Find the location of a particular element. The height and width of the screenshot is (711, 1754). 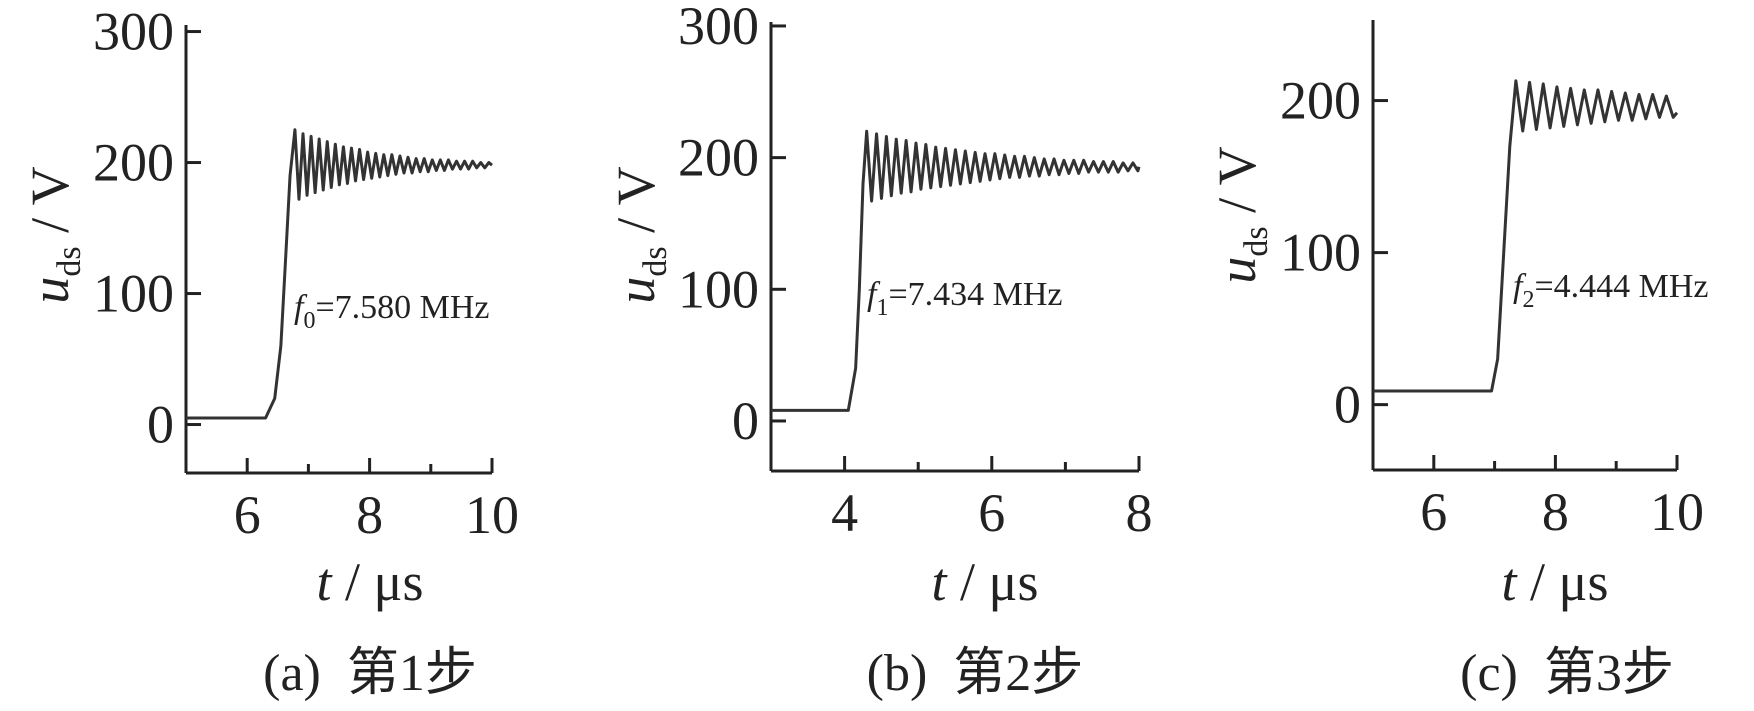

subscript: 2 is located at coordinates (1528, 300).